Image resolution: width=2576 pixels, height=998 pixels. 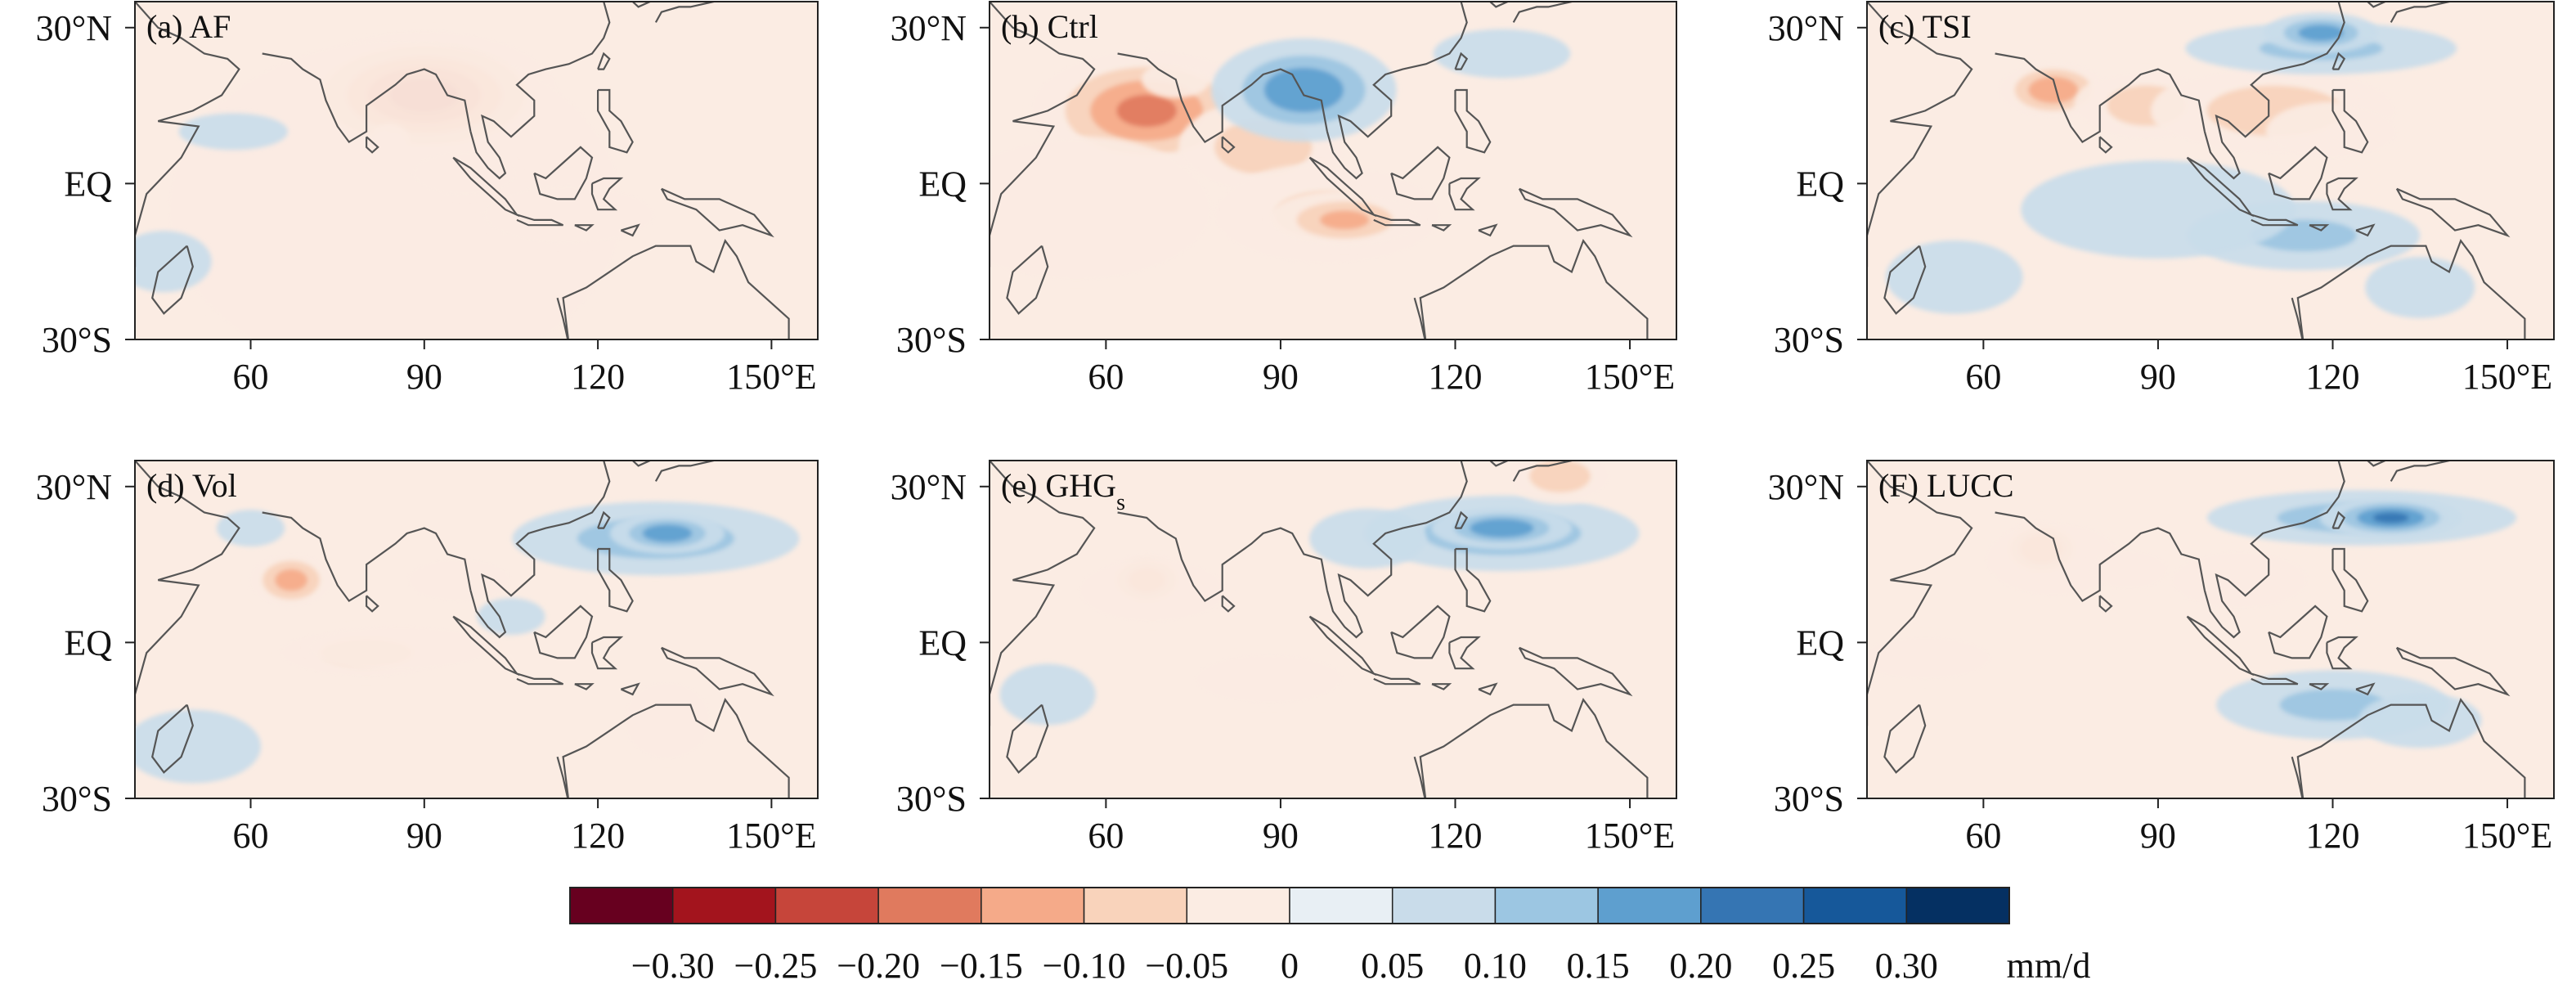 What do you see at coordinates (1290, 966) in the screenshot?
I see `colorbar-tick-label: 0` at bounding box center [1290, 966].